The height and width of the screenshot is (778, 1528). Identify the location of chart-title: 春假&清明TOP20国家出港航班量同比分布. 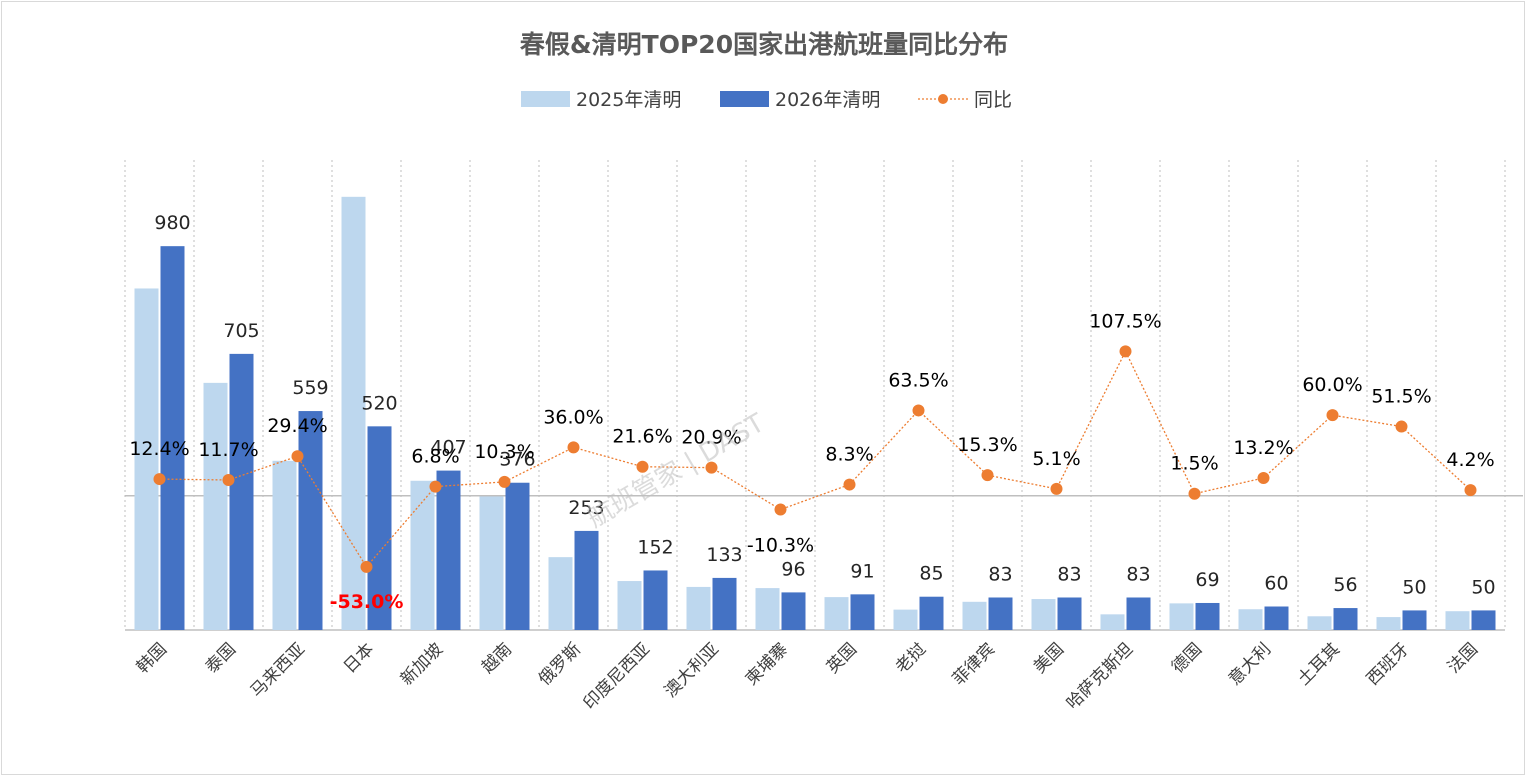
(764, 44).